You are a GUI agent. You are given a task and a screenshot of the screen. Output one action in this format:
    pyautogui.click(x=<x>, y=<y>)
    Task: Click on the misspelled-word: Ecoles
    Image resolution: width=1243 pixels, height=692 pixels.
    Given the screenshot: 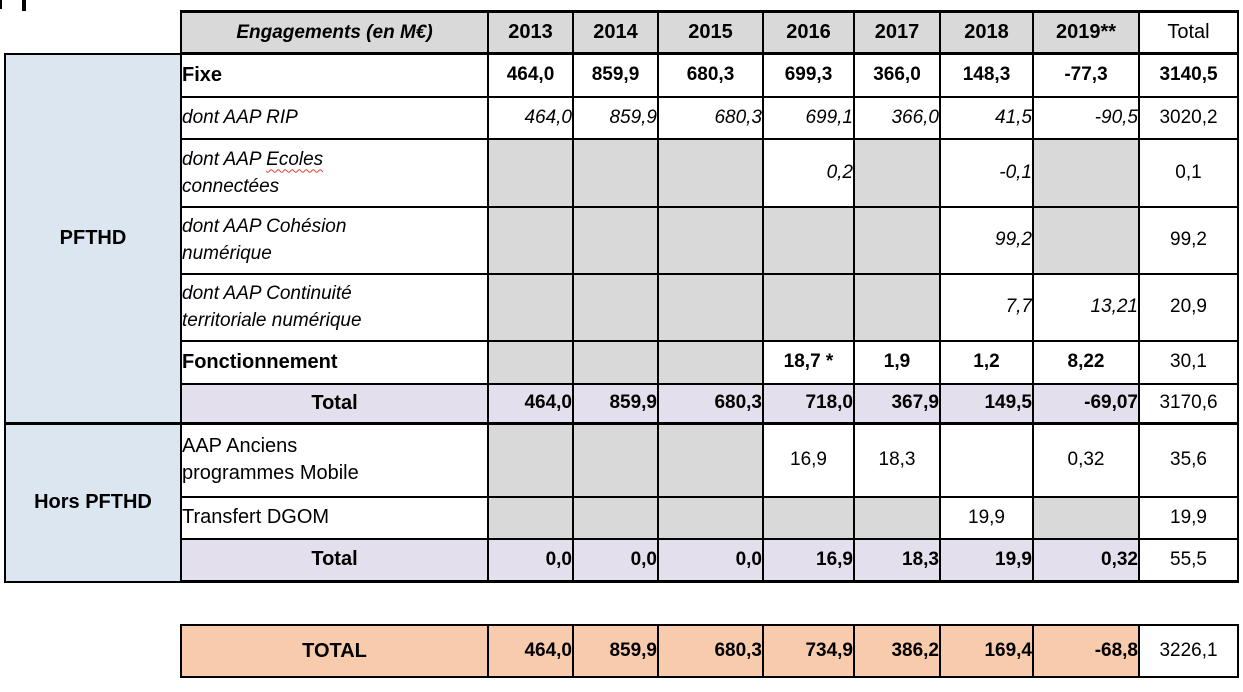 What is the action you would take?
    pyautogui.click(x=295, y=159)
    